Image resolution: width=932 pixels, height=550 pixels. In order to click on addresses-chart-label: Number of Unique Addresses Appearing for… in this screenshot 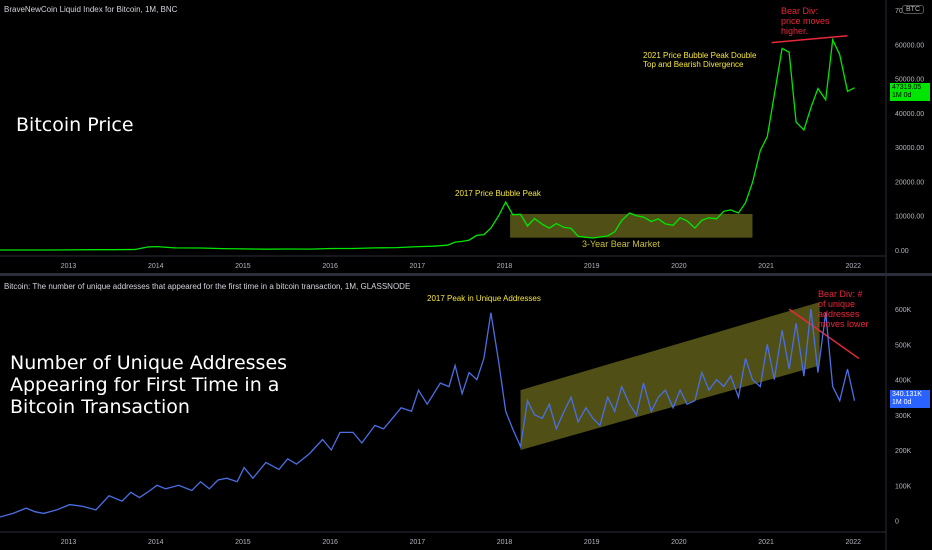, I will do `click(149, 385)`.